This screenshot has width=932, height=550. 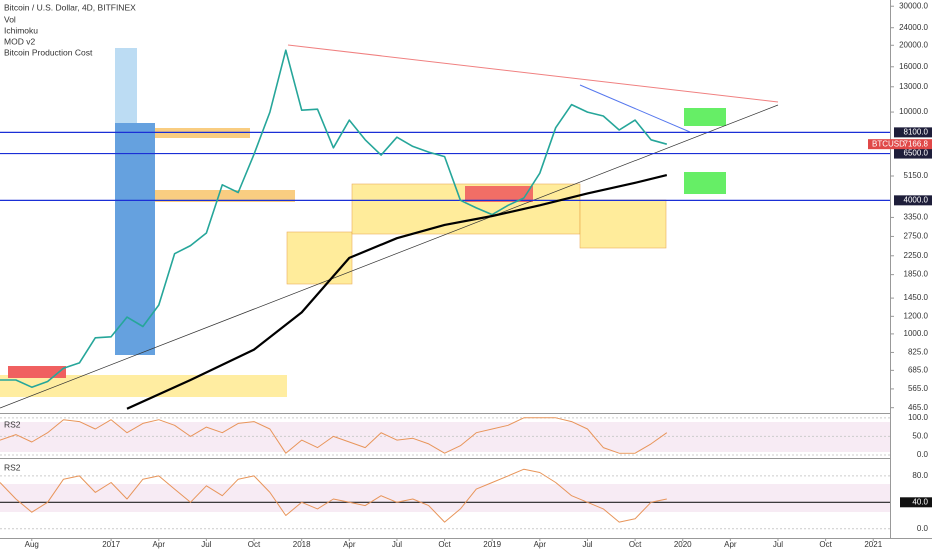 I want to click on legend-item: MOD v2, so click(x=19, y=41).